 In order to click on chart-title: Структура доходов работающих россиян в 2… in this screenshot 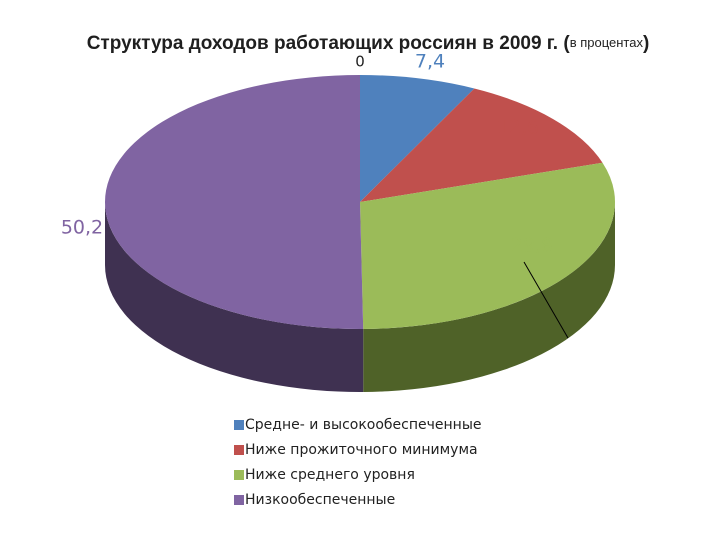, I will do `click(368, 43)`.